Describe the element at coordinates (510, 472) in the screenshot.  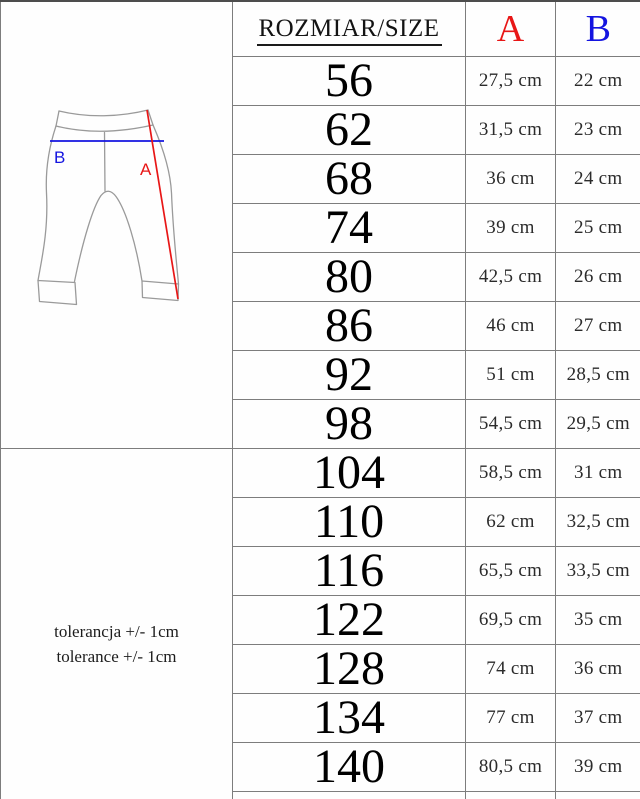
I see `a-value-cell: 58,5 cm` at that location.